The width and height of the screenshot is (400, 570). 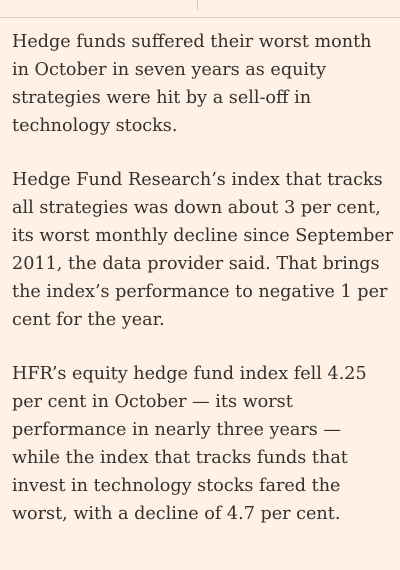 I want to click on top-divider, so click(x=200, y=9).